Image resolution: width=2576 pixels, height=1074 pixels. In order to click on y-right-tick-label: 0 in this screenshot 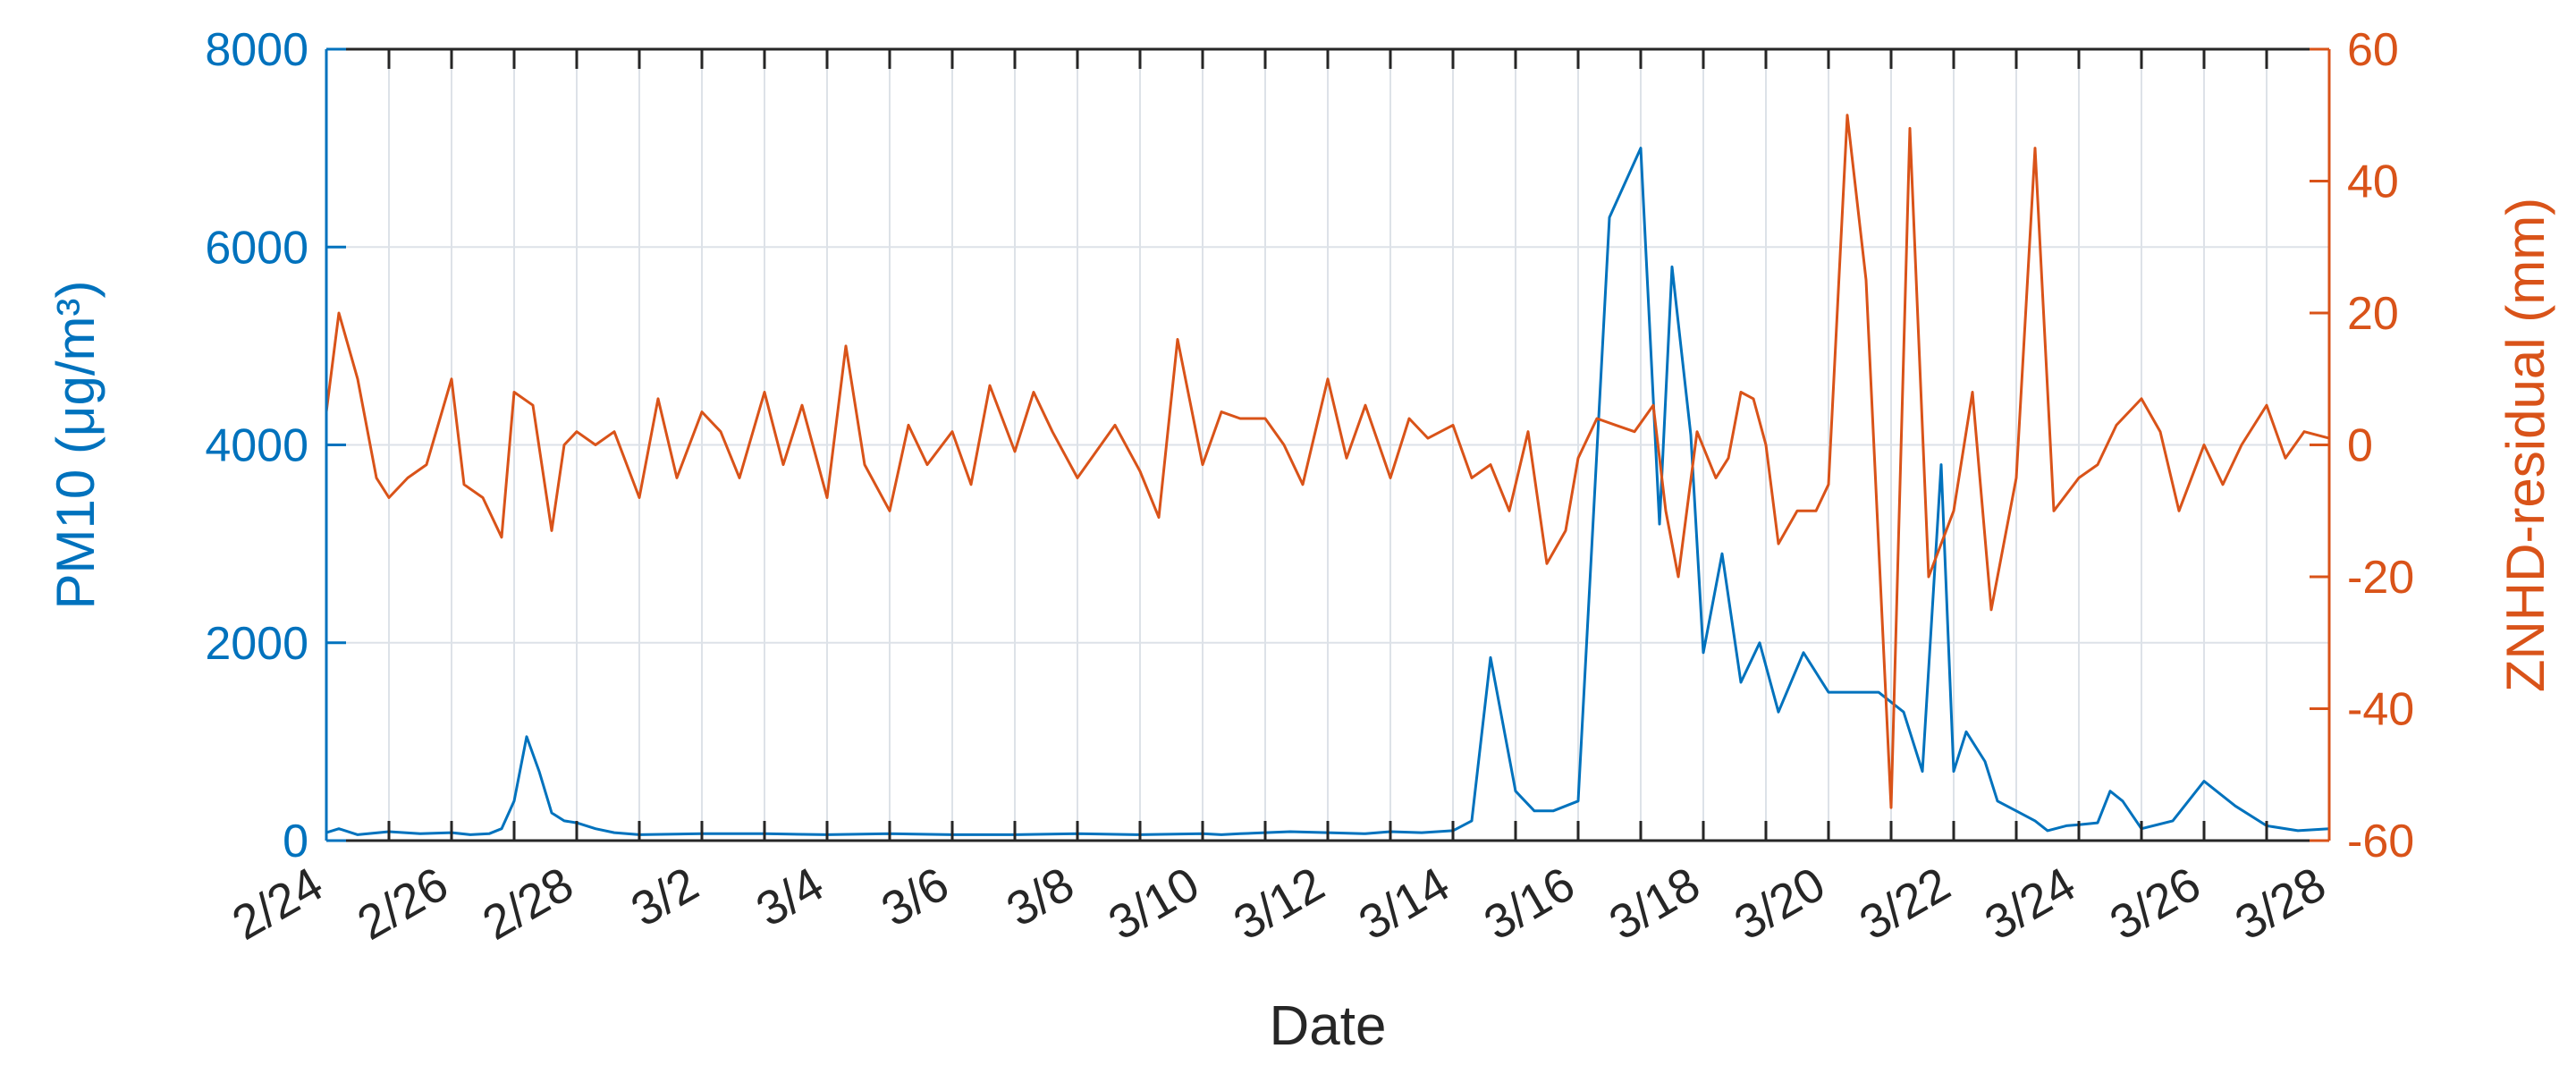, I will do `click(2360, 446)`.